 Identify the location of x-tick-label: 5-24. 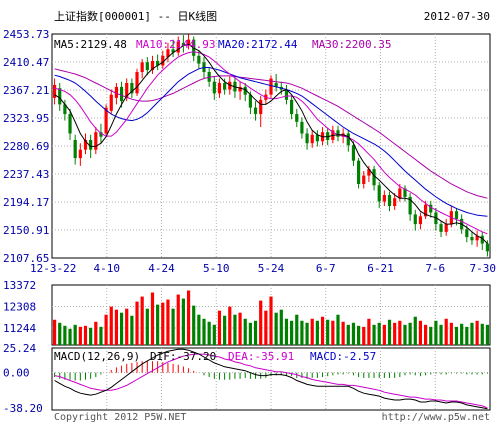
(271, 268).